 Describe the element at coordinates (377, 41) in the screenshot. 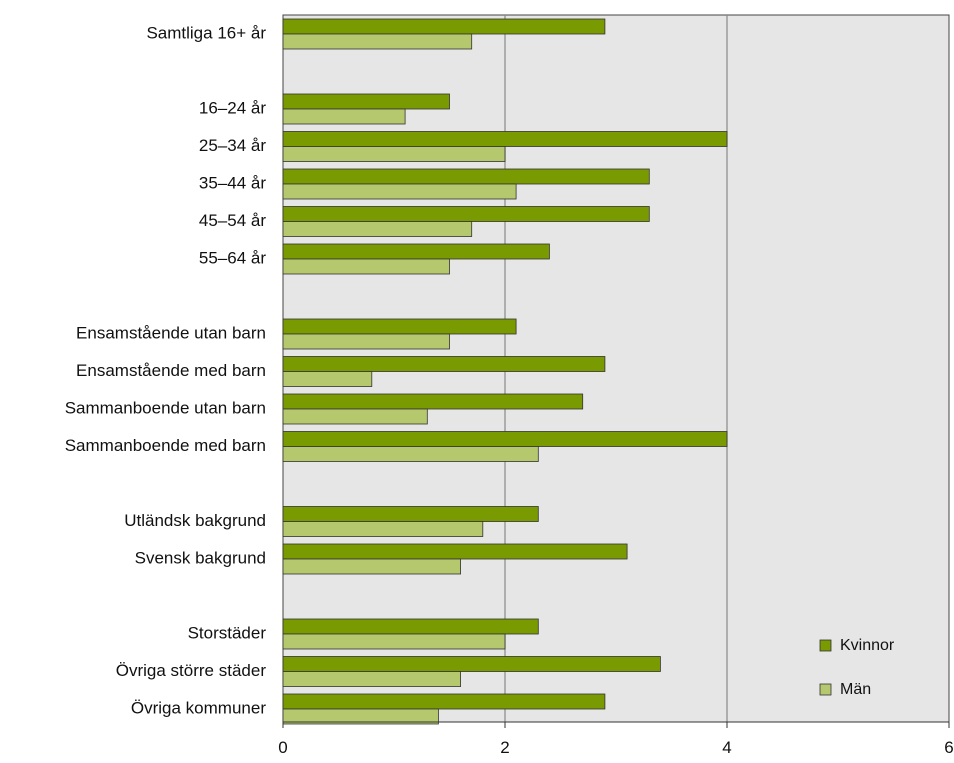

I see `bar-man-samtliga-16-ar` at that location.